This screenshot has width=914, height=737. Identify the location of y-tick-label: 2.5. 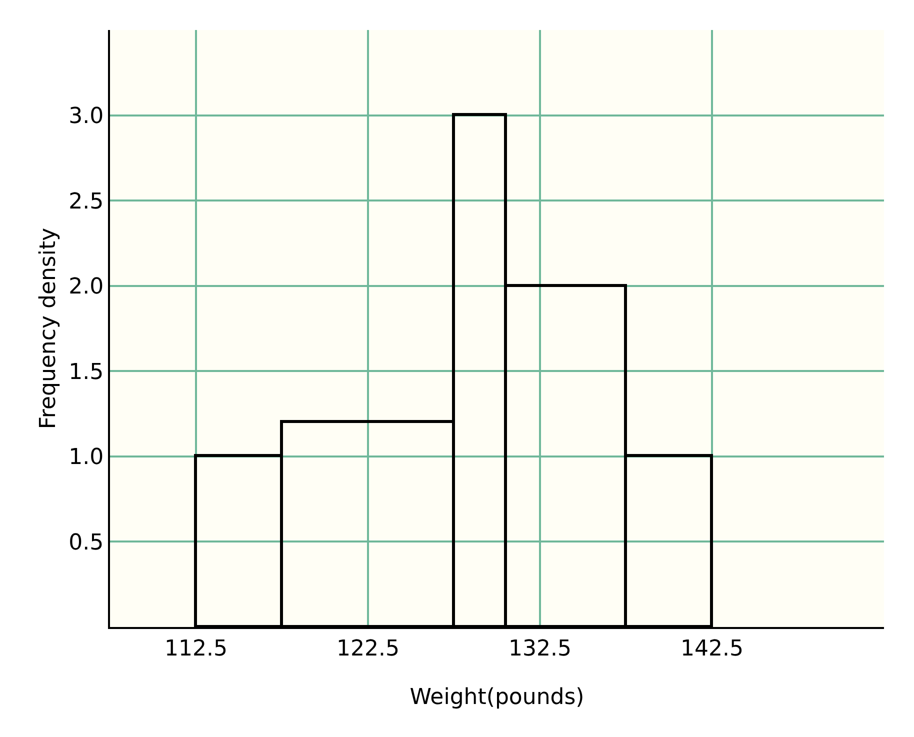
(86, 201).